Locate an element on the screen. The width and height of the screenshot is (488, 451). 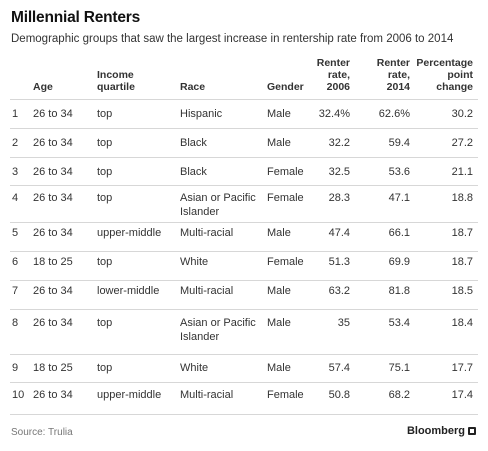
table-cell-rank: 10 is located at coordinates (18, 395).